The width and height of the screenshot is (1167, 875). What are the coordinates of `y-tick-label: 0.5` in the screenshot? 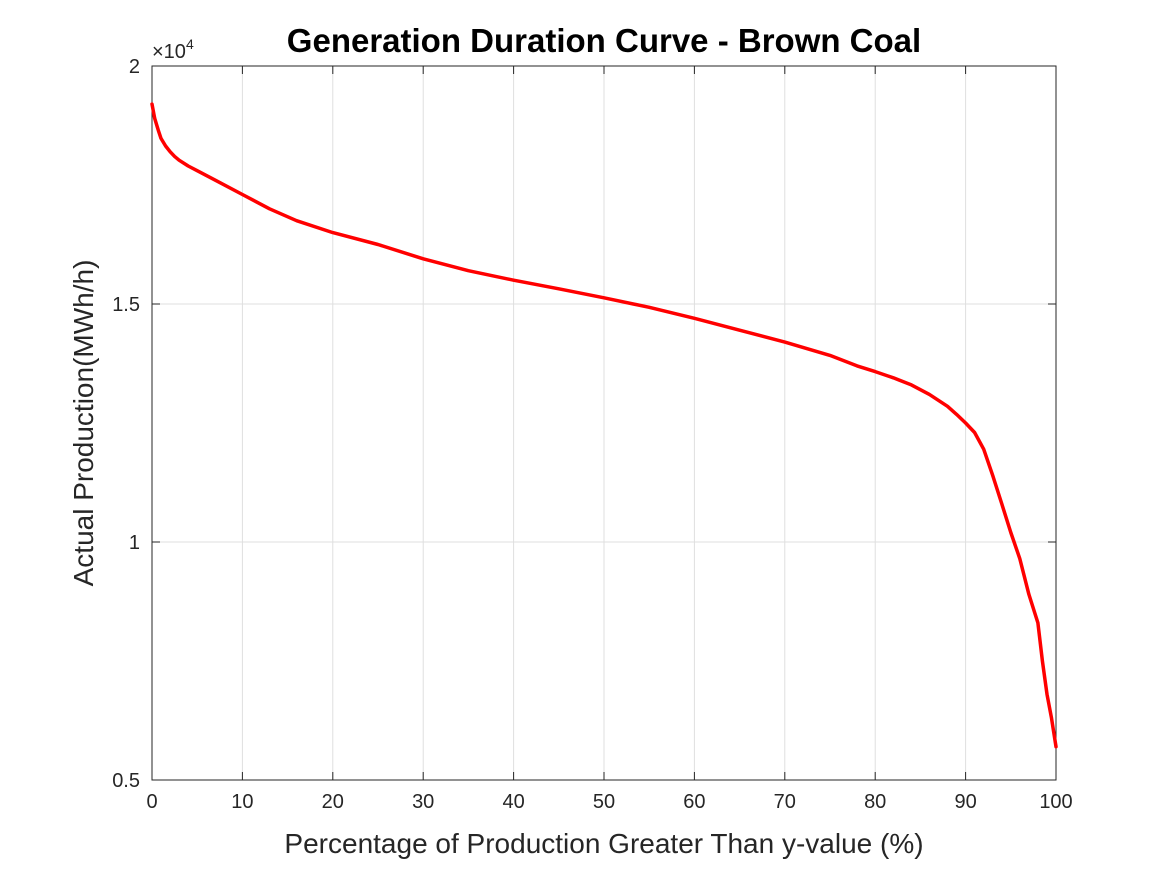 It's located at (126, 781).